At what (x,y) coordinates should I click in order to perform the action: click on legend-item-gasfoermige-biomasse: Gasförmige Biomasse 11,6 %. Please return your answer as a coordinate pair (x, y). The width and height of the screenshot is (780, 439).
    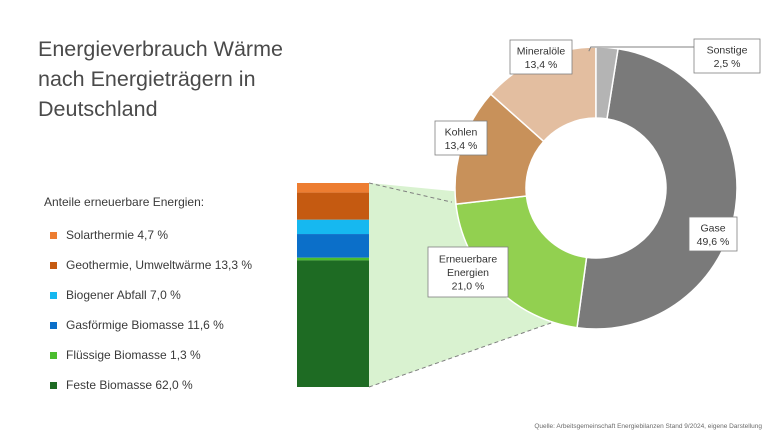
    Looking at the image, I should click on (151, 325).